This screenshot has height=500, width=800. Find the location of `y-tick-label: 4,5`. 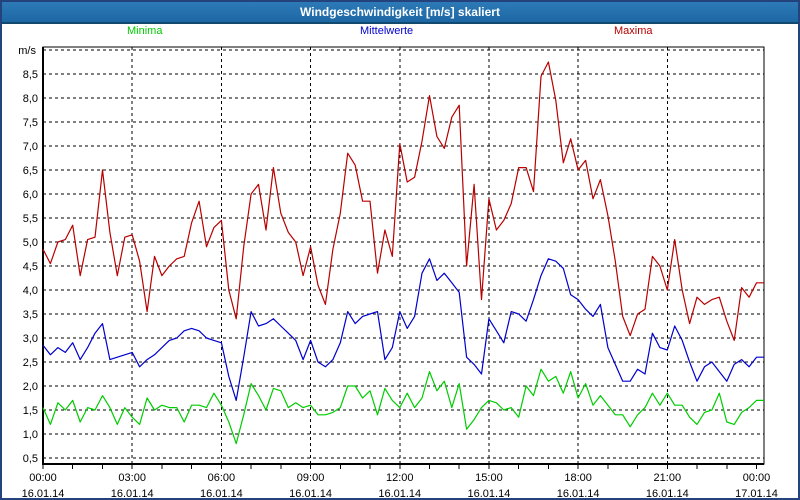

y-tick-label: 4,5 is located at coordinates (30, 267).